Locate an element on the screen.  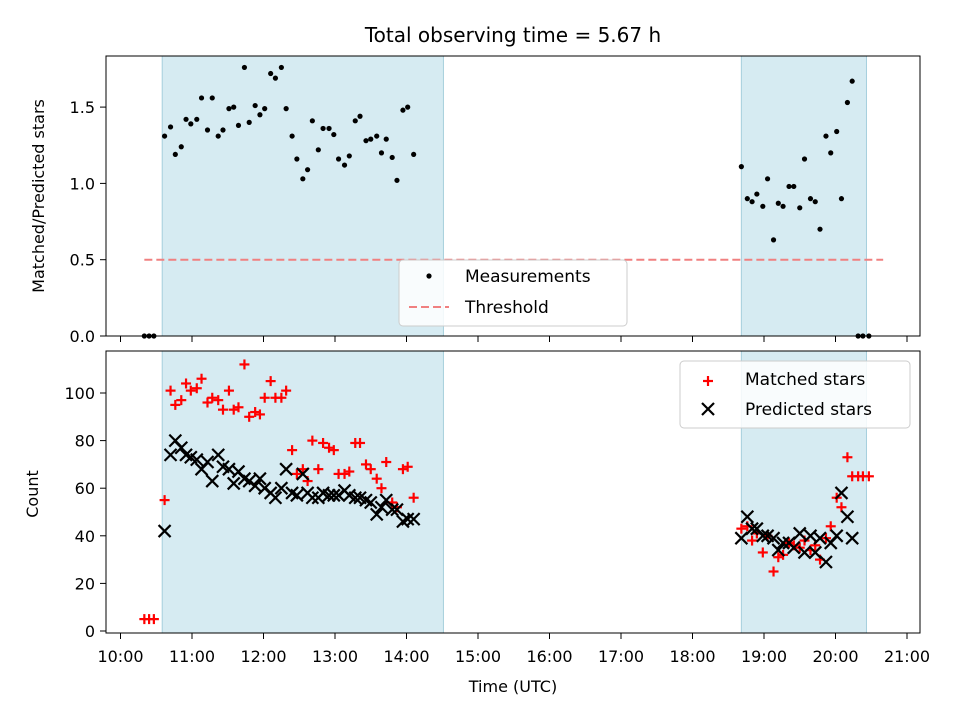
top-y-tick-label: 1.5 is located at coordinates (82, 107).